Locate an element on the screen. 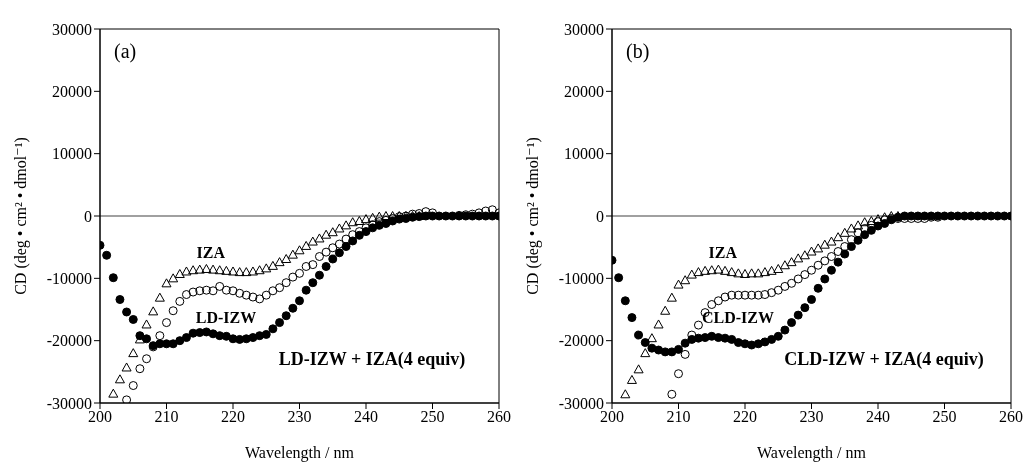 The image size is (1035, 467). text: (b) is located at coordinates (638, 51).